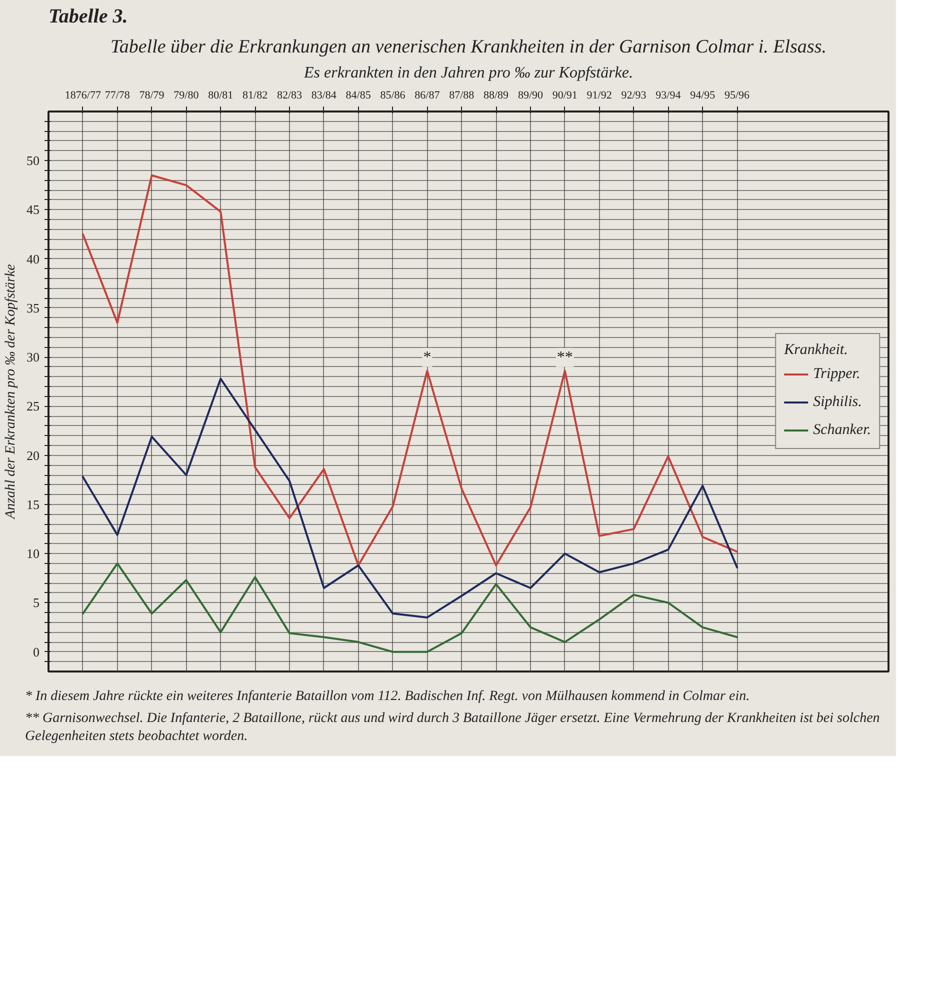 The image size is (930, 1000). What do you see at coordinates (836, 374) in the screenshot?
I see `legend-label: Tripper.` at bounding box center [836, 374].